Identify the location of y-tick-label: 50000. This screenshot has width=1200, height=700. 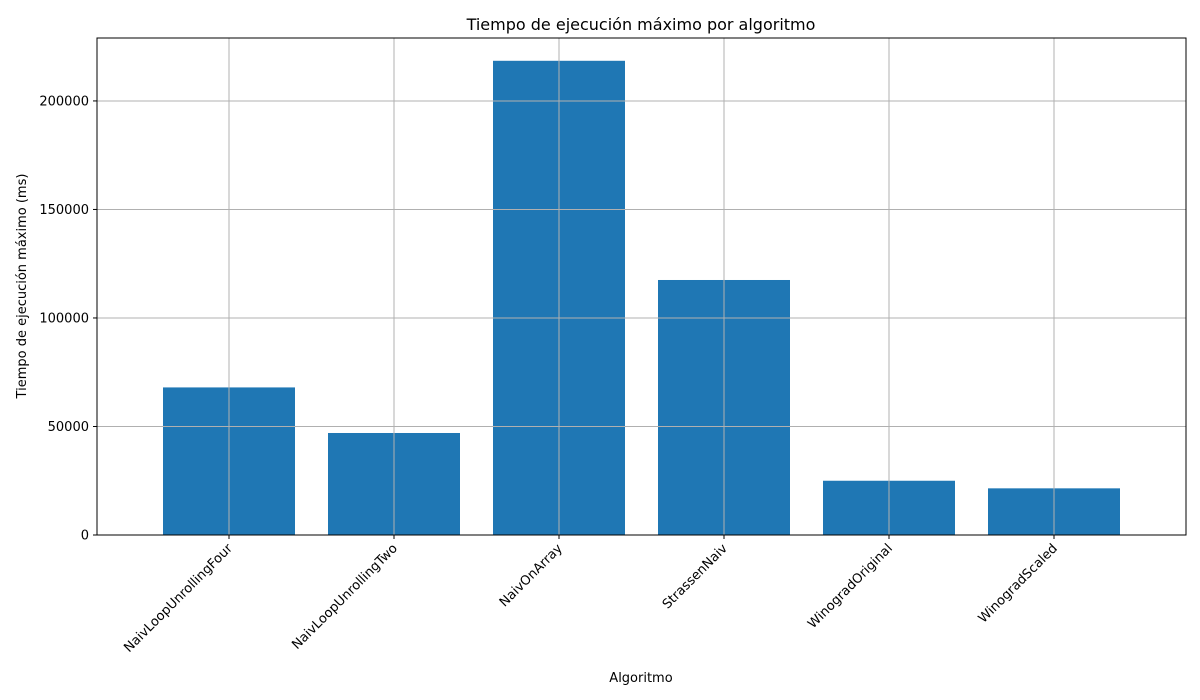
(68, 427).